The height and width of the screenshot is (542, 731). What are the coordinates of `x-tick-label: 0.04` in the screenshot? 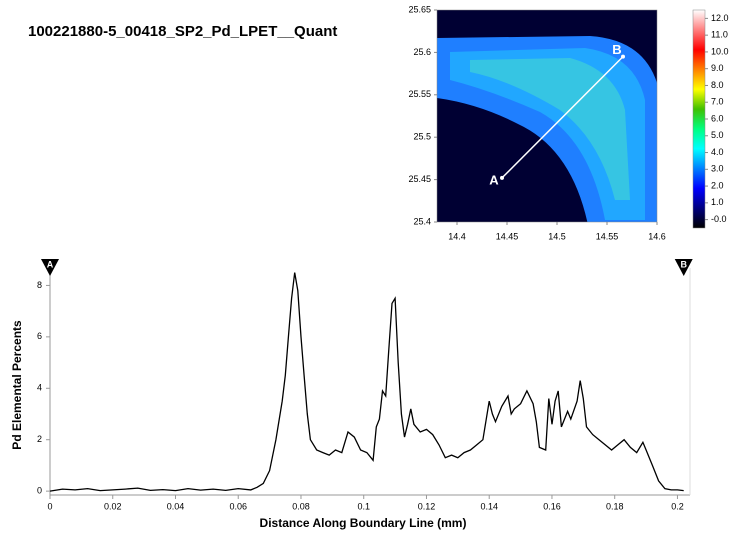 It's located at (176, 506).